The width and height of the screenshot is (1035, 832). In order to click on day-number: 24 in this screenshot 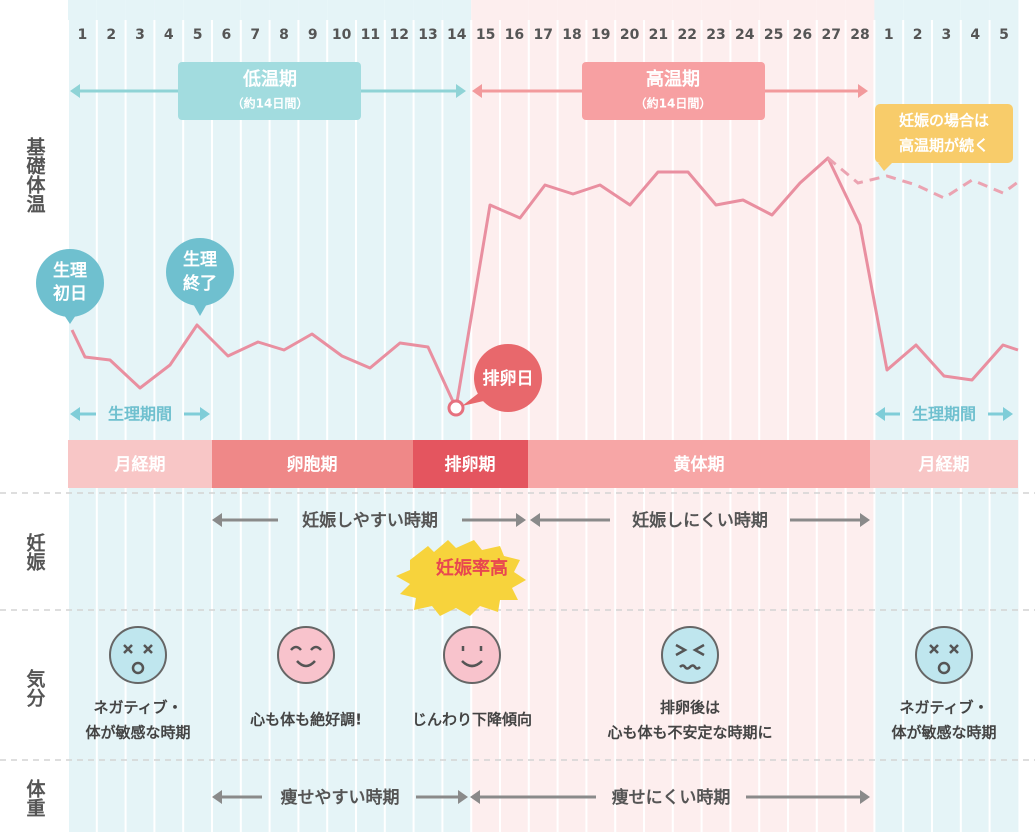, I will do `click(745, 35)`.